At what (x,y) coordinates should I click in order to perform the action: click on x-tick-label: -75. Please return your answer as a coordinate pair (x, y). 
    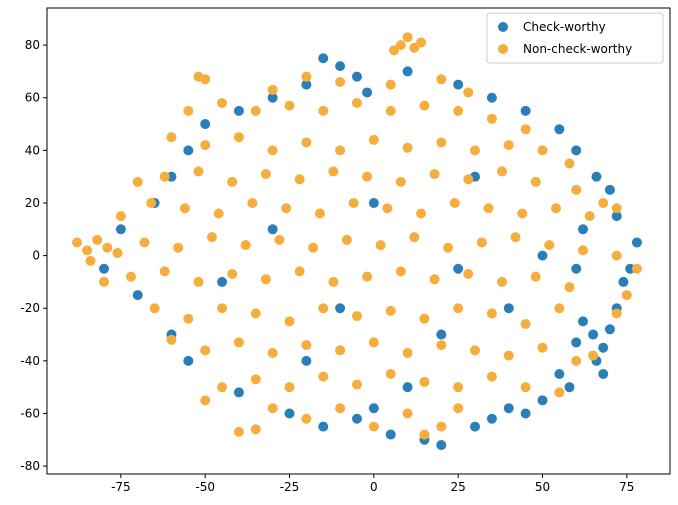
    Looking at the image, I should click on (121, 487).